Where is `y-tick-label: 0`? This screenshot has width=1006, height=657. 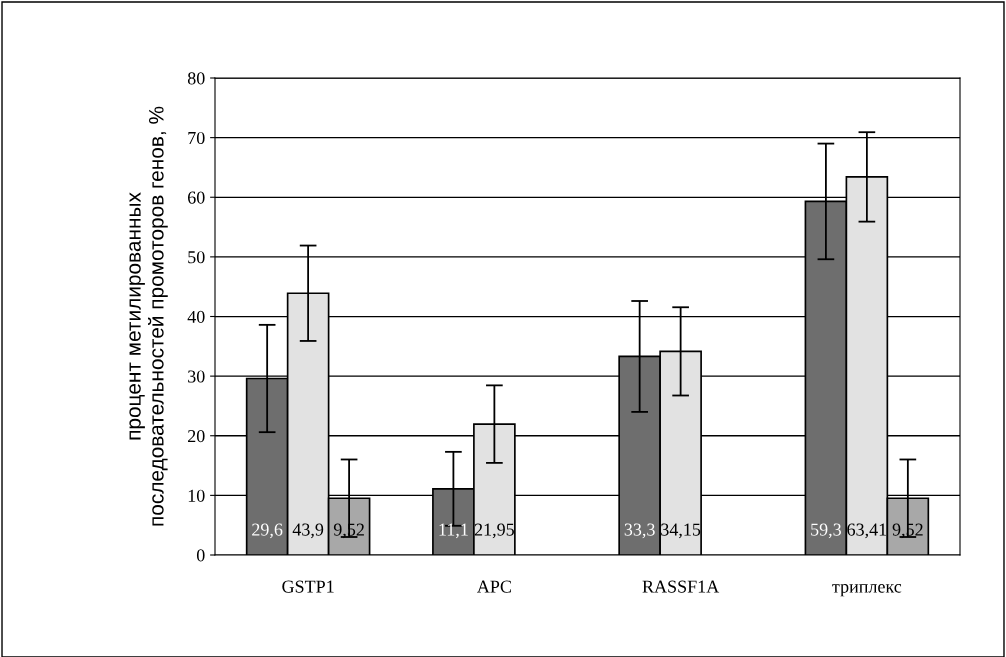 y-tick-label: 0 is located at coordinates (200, 555).